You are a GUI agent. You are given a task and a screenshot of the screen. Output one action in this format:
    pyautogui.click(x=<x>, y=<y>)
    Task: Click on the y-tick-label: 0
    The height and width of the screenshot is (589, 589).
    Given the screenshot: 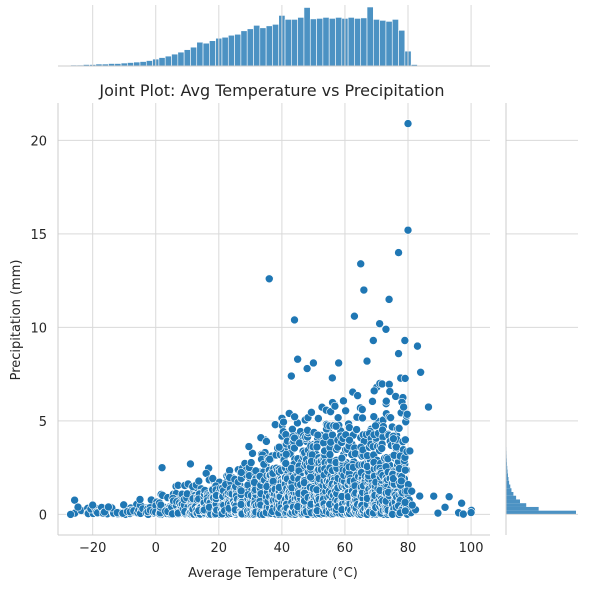 What is the action you would take?
    pyautogui.click(x=43, y=515)
    